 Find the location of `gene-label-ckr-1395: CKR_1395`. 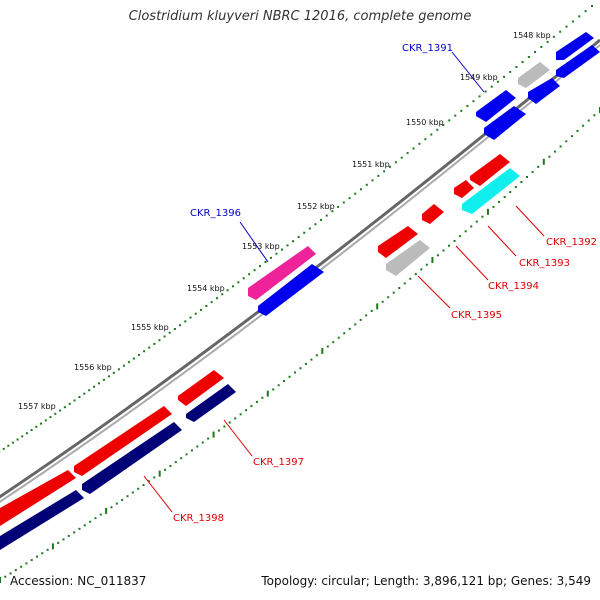

gene-label-ckr-1395: CKR_1395 is located at coordinates (476, 315).